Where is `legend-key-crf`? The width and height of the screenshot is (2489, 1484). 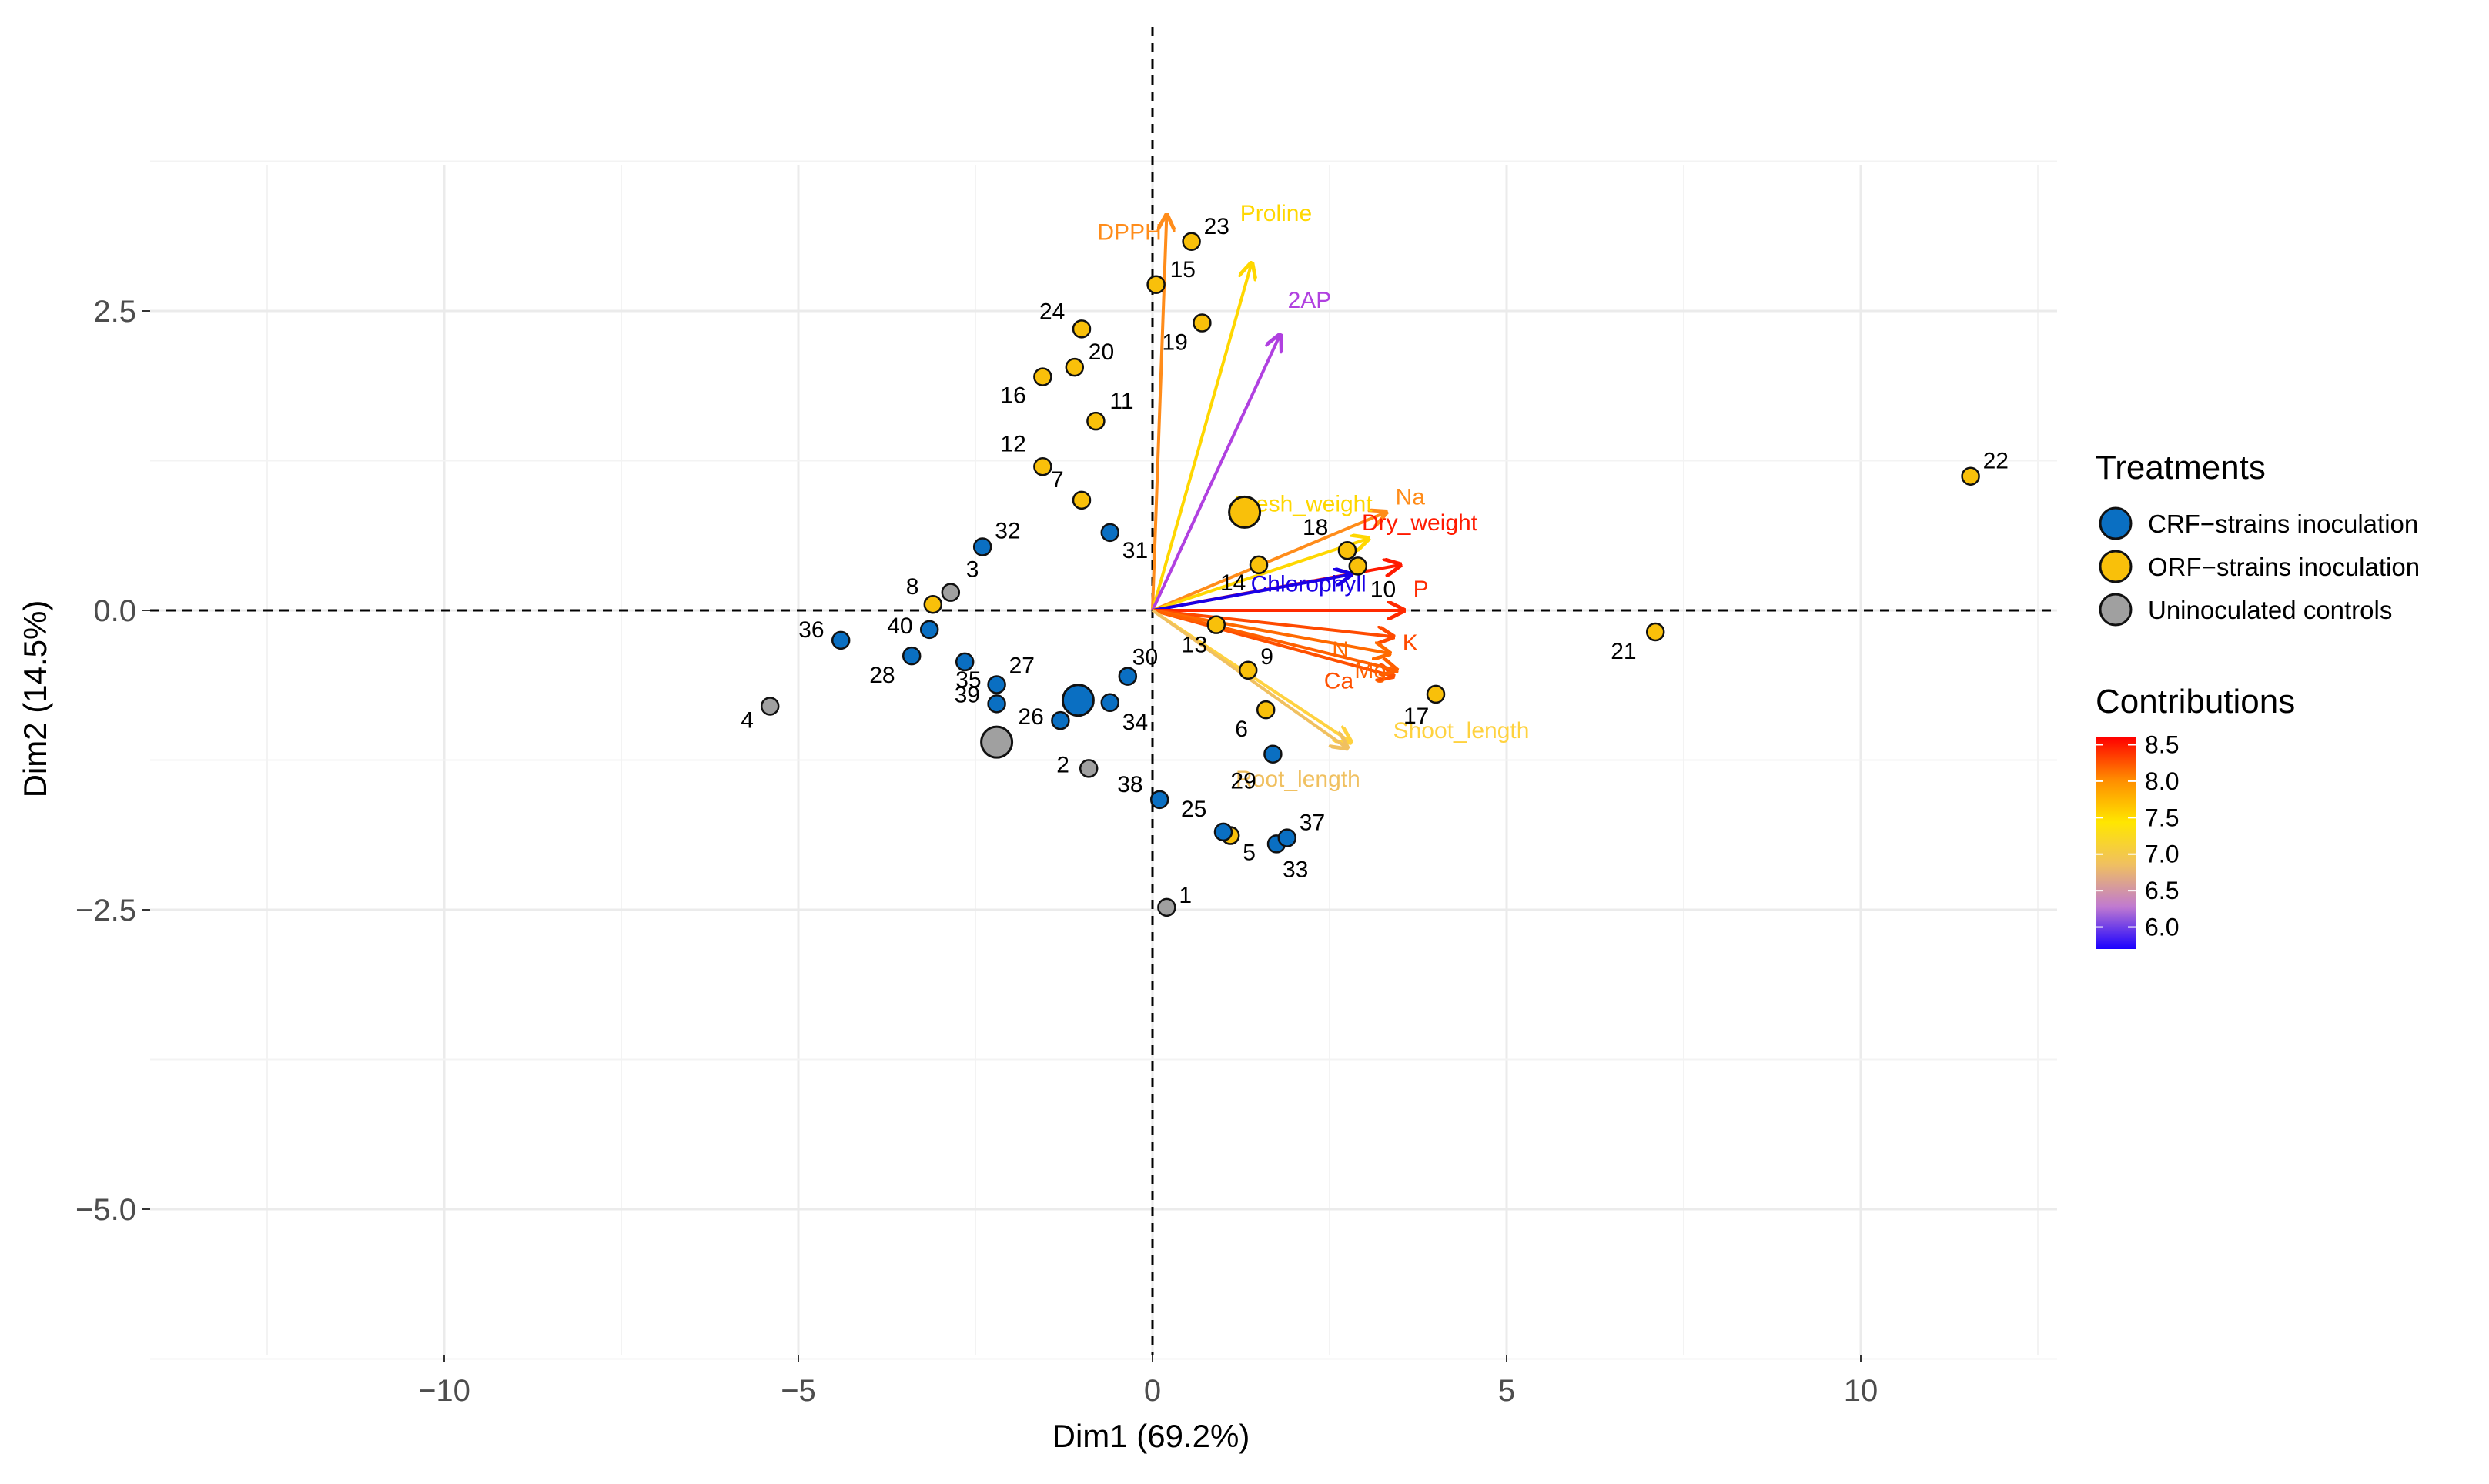 legend-key-crf is located at coordinates (2116, 523).